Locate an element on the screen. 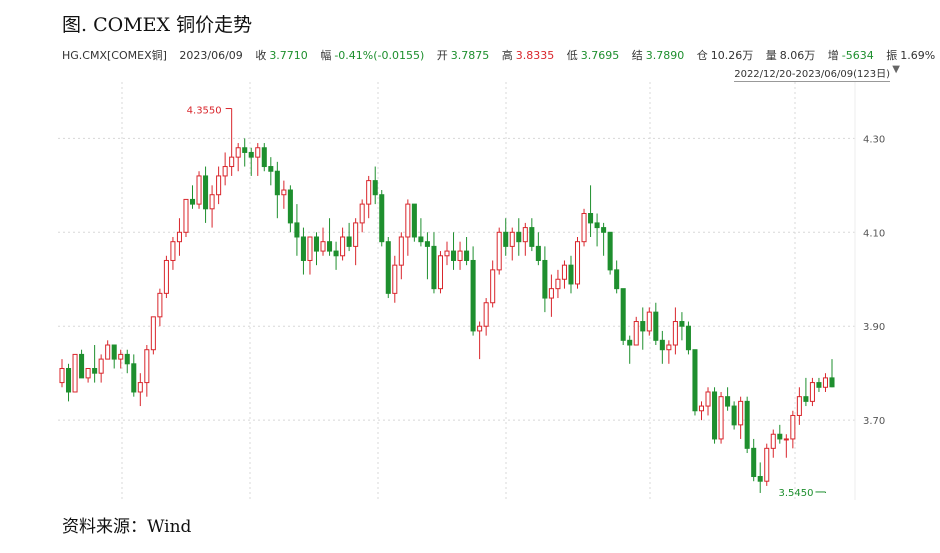 This screenshot has height=553, width=940. quote-oi: 仓 10.26万 is located at coordinates (725, 55).